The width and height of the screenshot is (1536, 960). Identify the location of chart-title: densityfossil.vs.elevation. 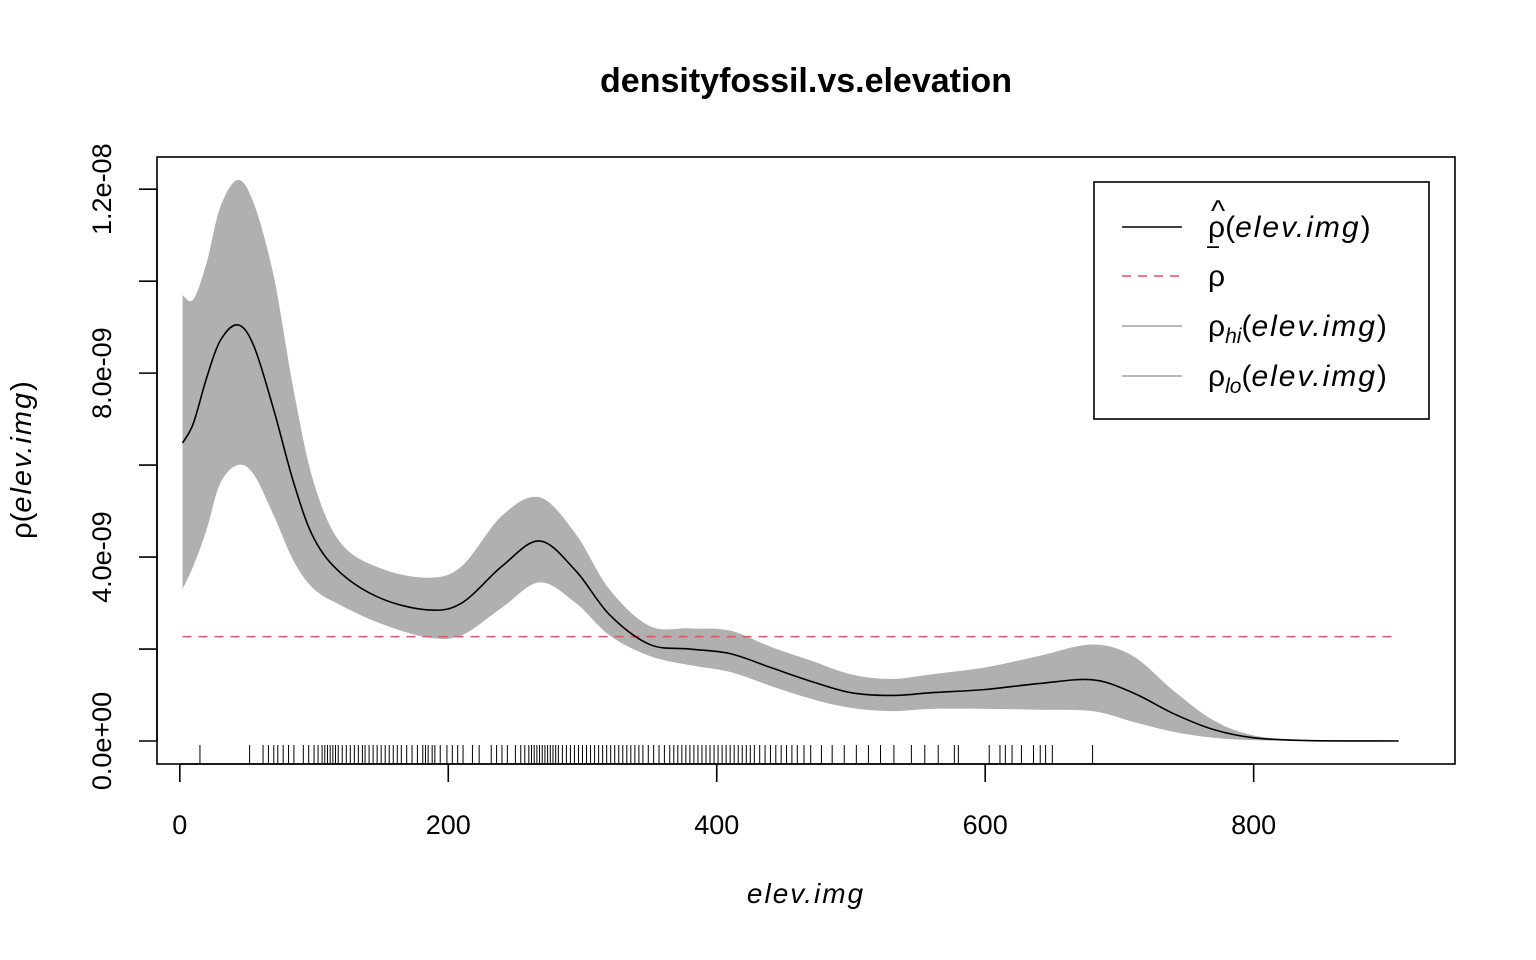
(806, 81).